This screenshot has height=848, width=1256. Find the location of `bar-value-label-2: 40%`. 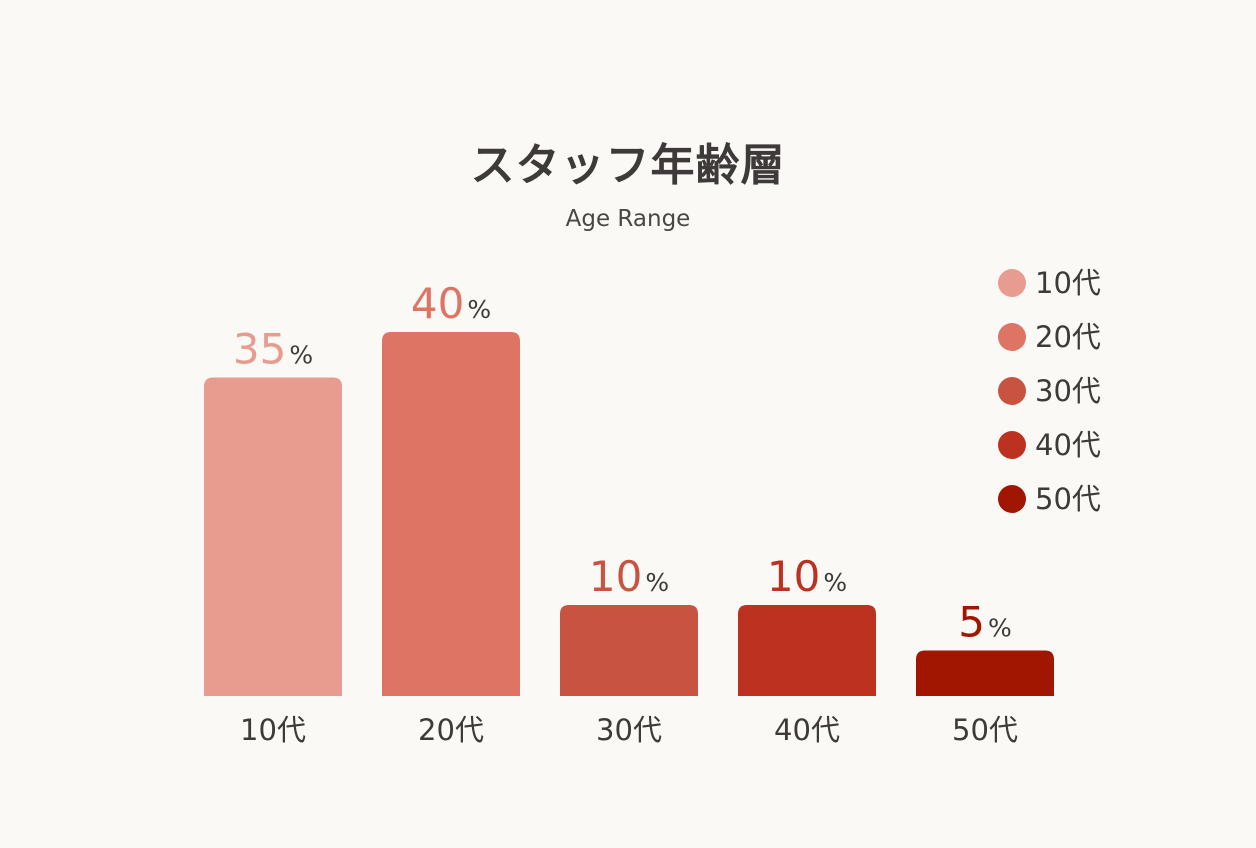

bar-value-label-2: 40% is located at coordinates (451, 303).